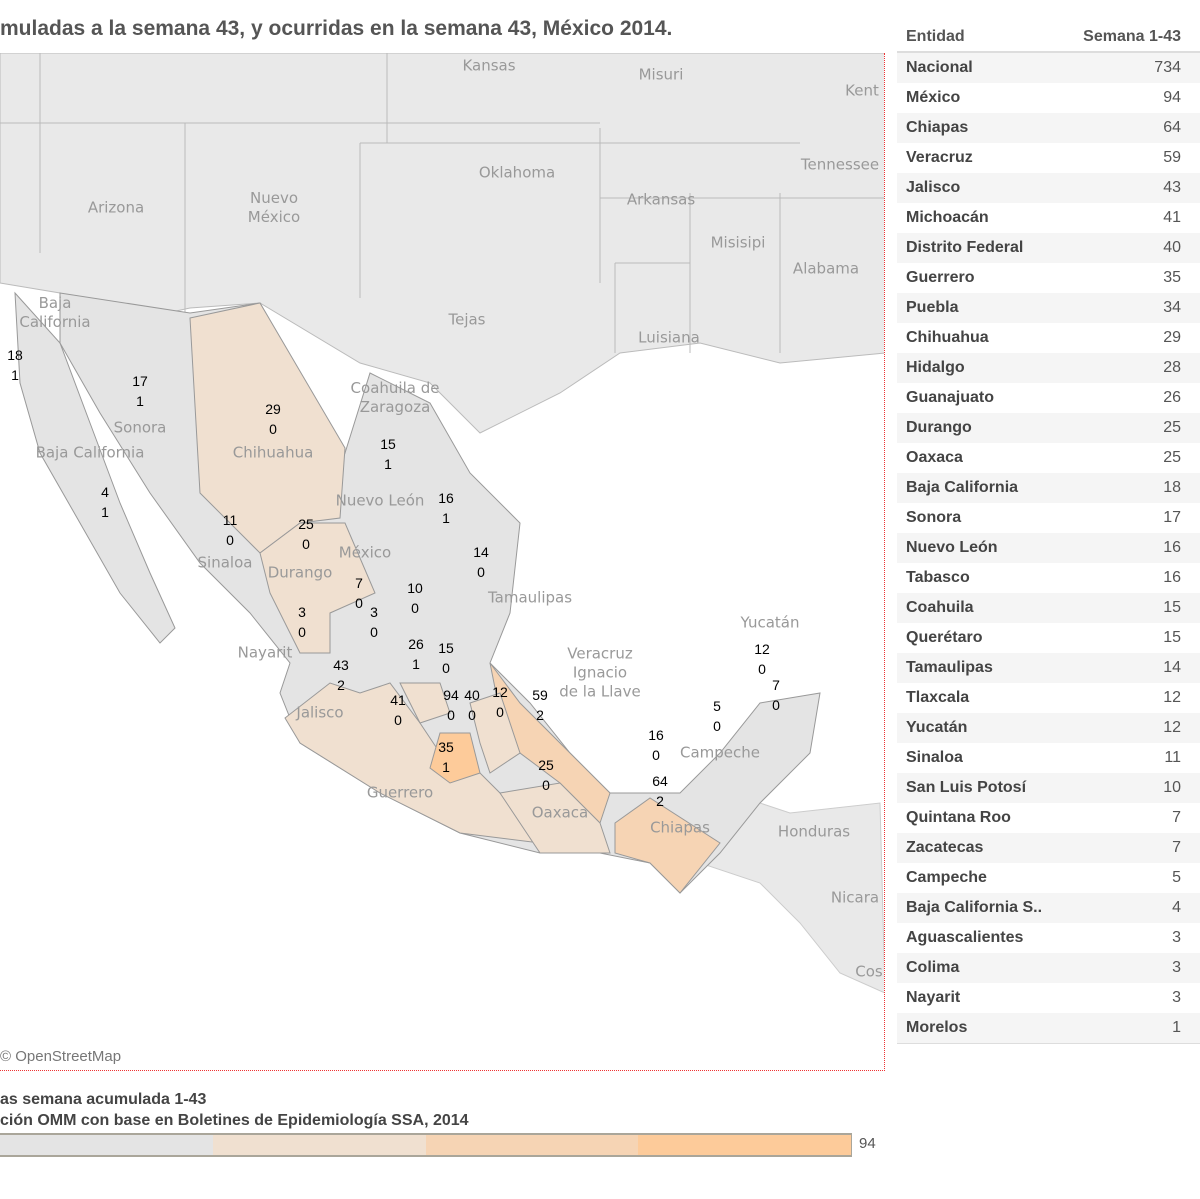 This screenshot has width=1200, height=1199. Describe the element at coordinates (481, 562) in the screenshot. I see `state-marker: 14 0` at that location.